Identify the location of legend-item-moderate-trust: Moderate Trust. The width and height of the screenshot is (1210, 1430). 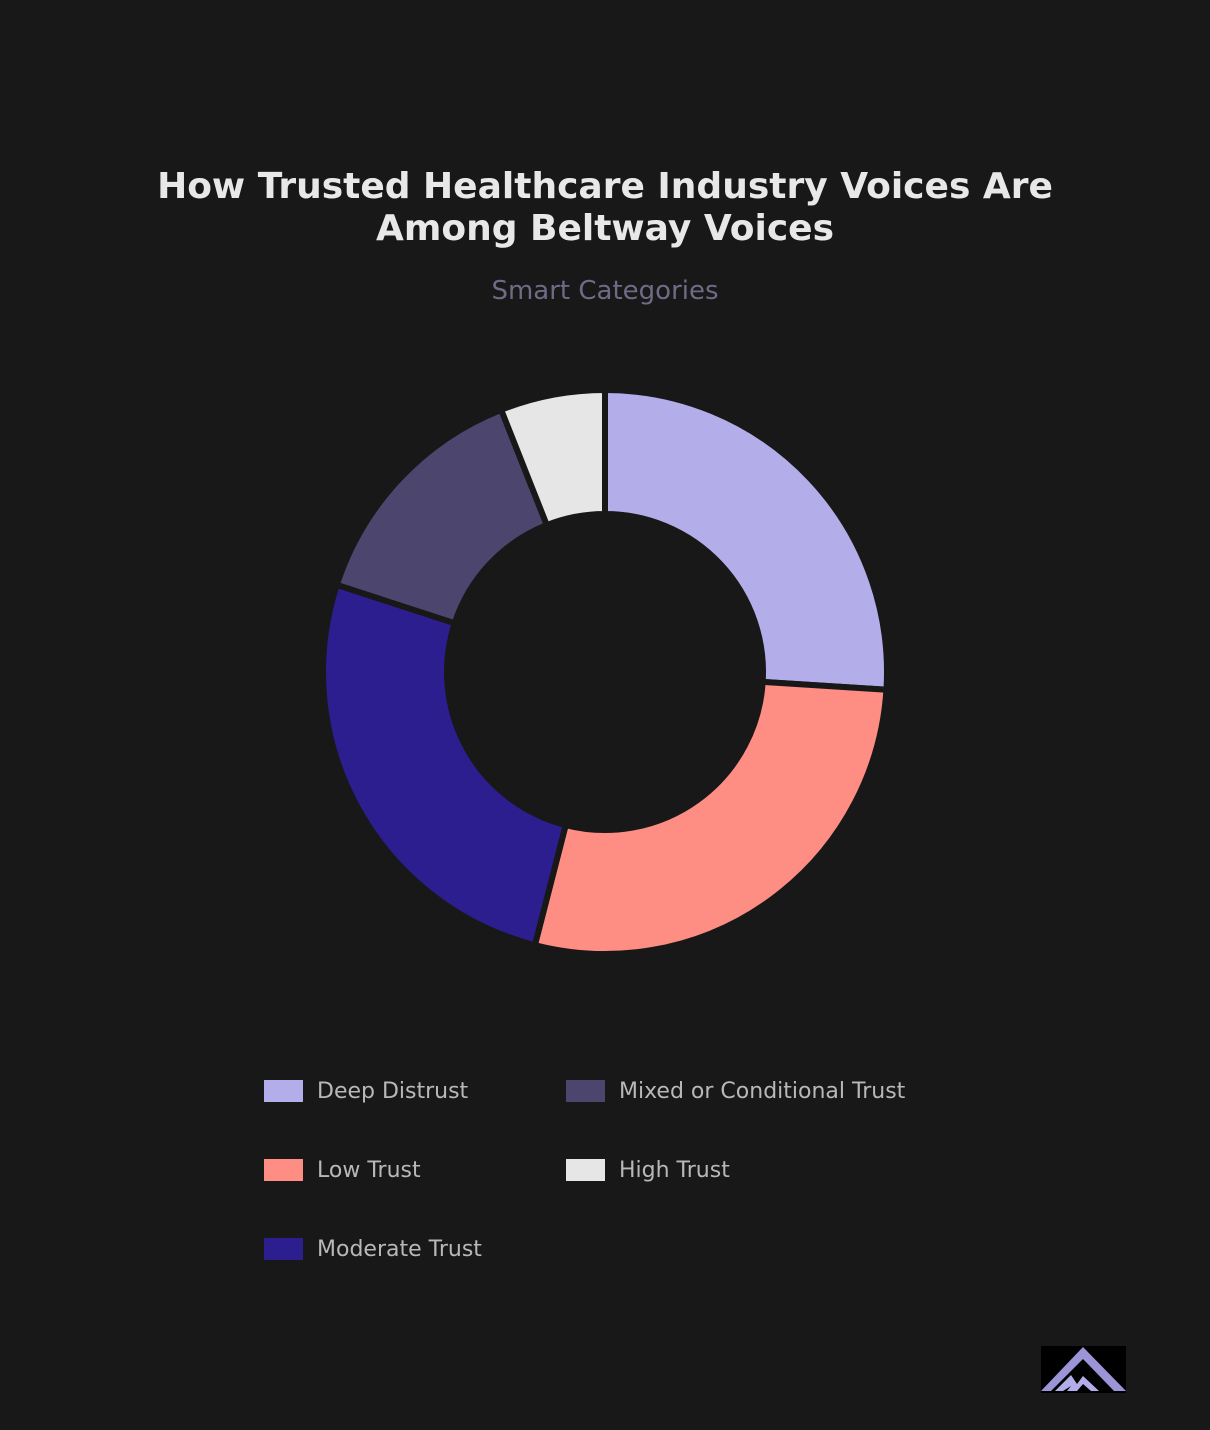
(373, 1249).